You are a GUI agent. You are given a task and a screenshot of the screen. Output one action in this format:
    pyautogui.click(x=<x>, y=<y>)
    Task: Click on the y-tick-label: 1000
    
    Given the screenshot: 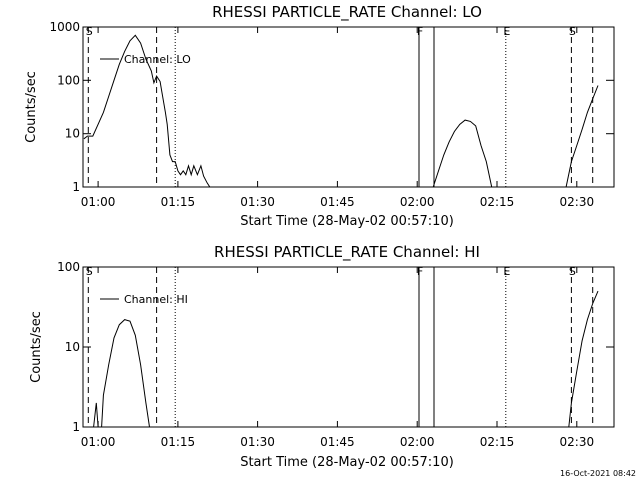 What is the action you would take?
    pyautogui.click(x=64, y=27)
    